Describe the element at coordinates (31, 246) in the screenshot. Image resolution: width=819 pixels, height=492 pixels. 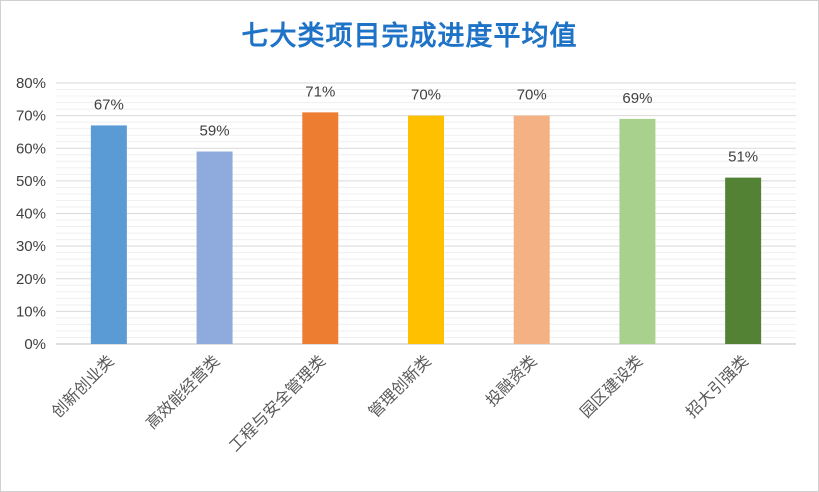
I see `y-tick-label: 30%` at that location.